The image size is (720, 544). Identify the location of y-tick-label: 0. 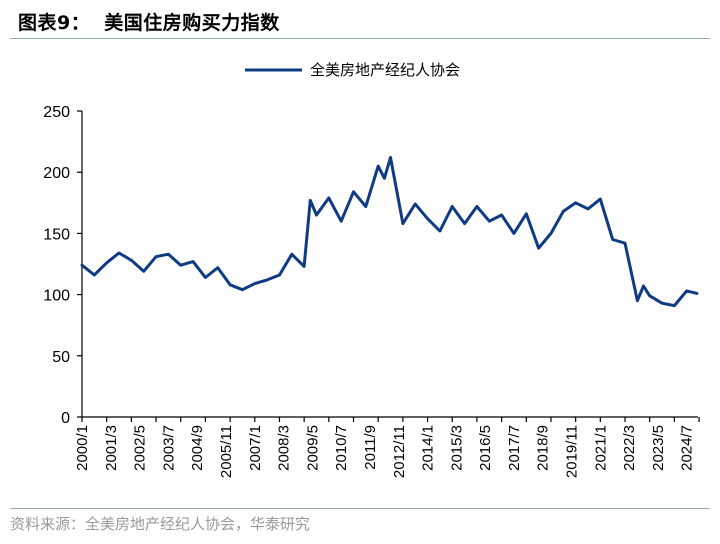
(65, 418).